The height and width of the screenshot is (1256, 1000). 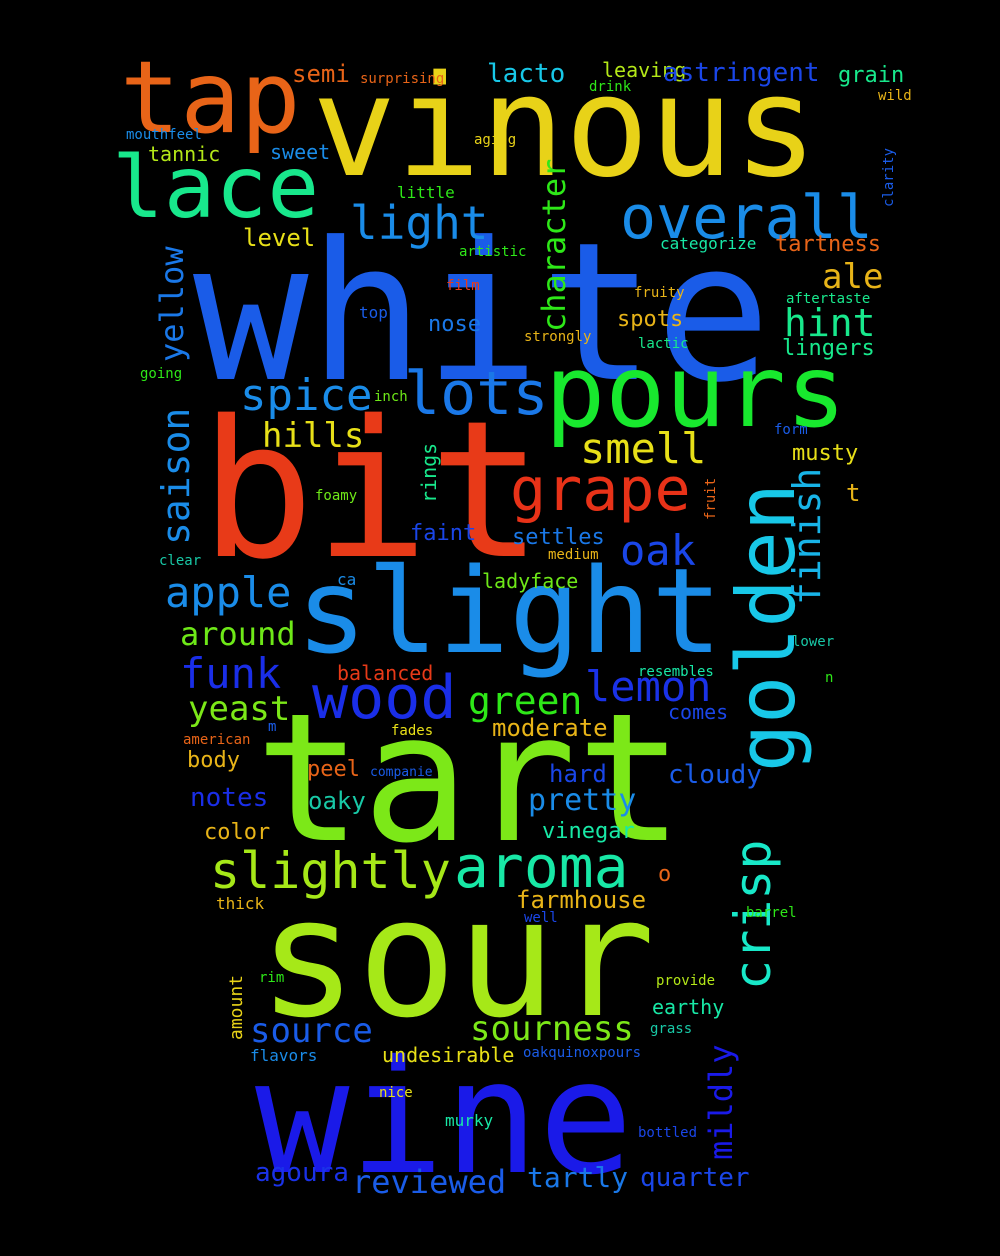 I want to click on cloud-word-murky: murky, so click(x=469, y=1120).